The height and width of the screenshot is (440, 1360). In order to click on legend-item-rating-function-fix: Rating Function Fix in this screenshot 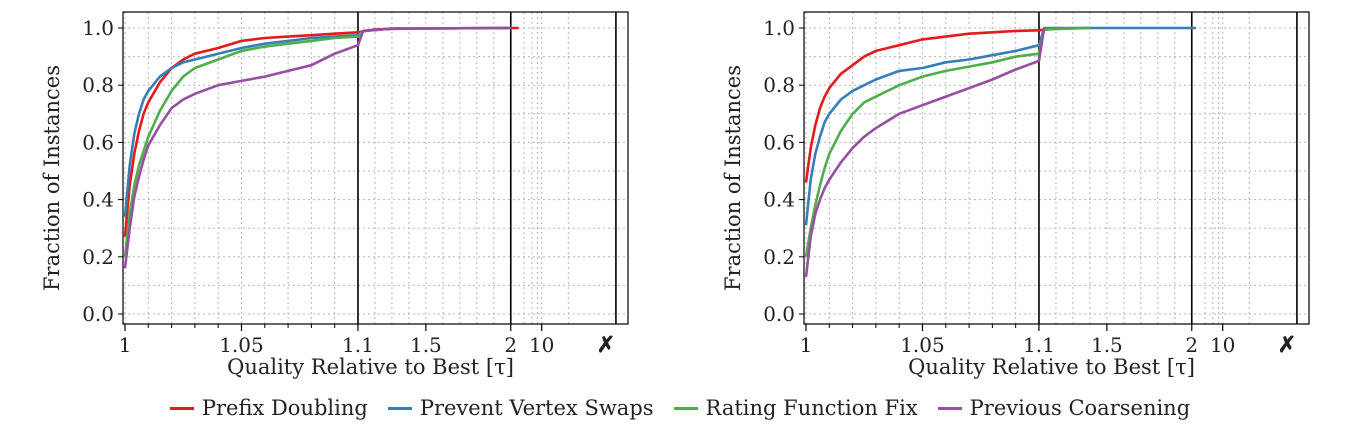, I will do `click(795, 408)`.